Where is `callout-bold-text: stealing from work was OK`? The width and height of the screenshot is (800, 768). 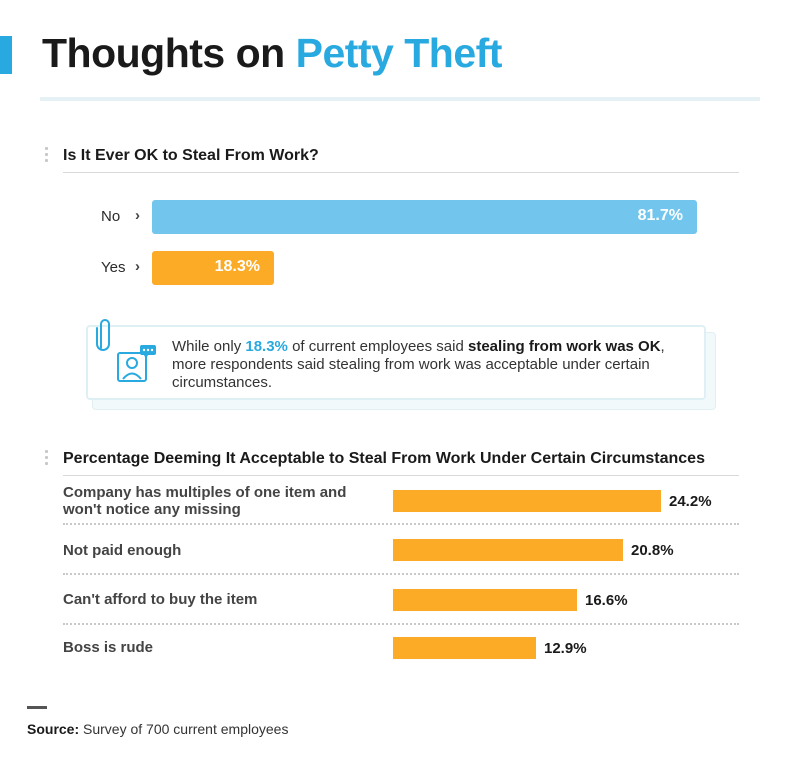 callout-bold-text: stealing from work was OK is located at coordinates (564, 346).